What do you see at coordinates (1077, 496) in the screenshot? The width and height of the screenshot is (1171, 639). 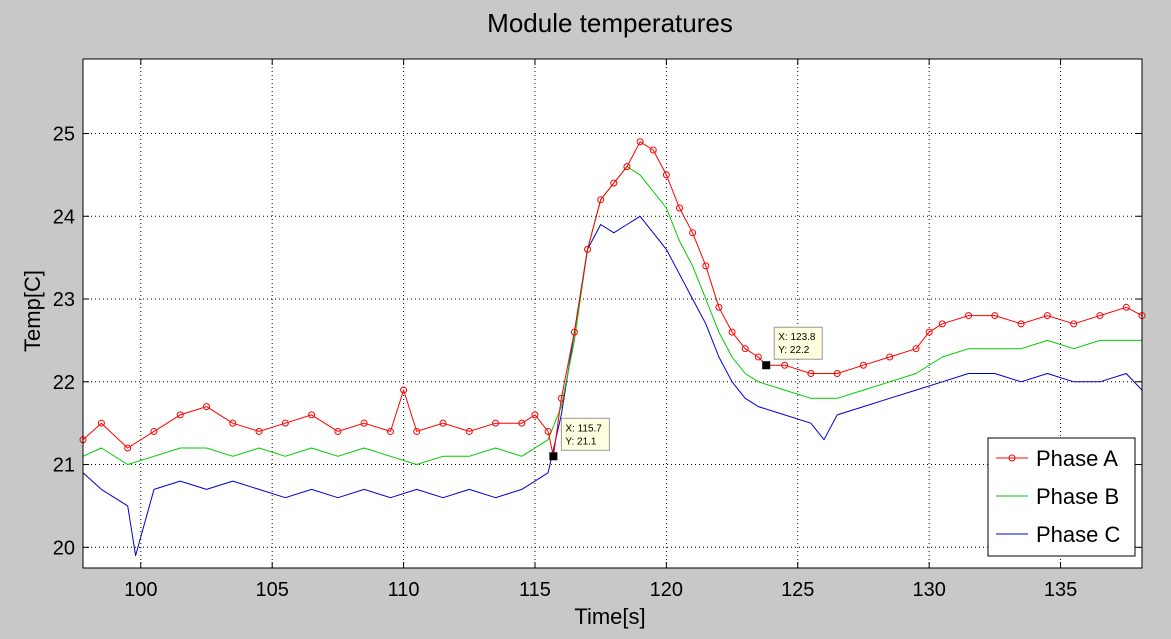 I see `legend-label-phase-b: Phase B` at bounding box center [1077, 496].